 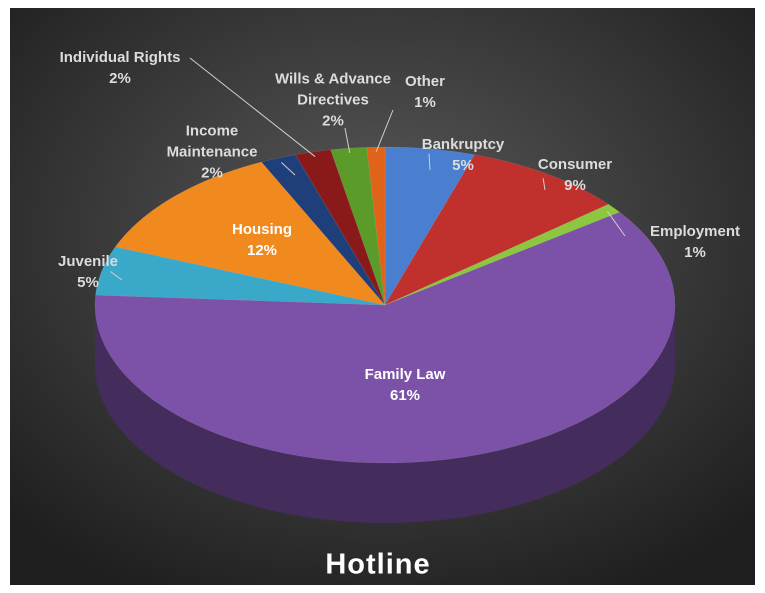 What do you see at coordinates (405, 395) in the screenshot?
I see `value-label: 61%` at bounding box center [405, 395].